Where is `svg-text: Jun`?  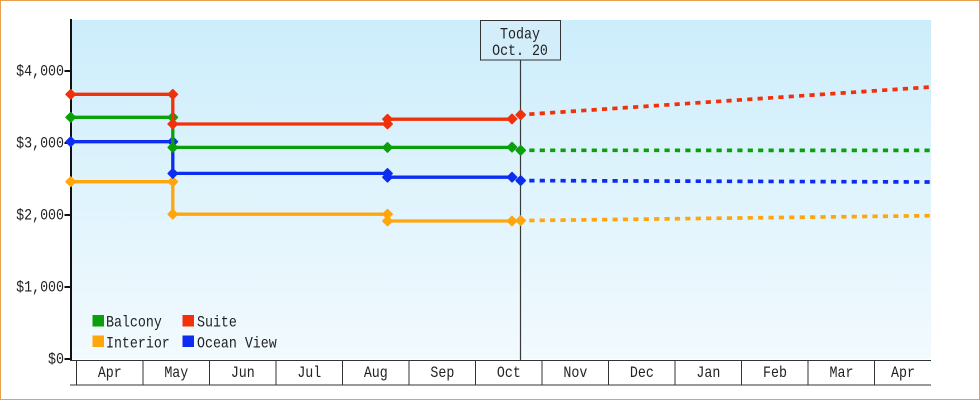
svg-text: Jun is located at coordinates (243, 373).